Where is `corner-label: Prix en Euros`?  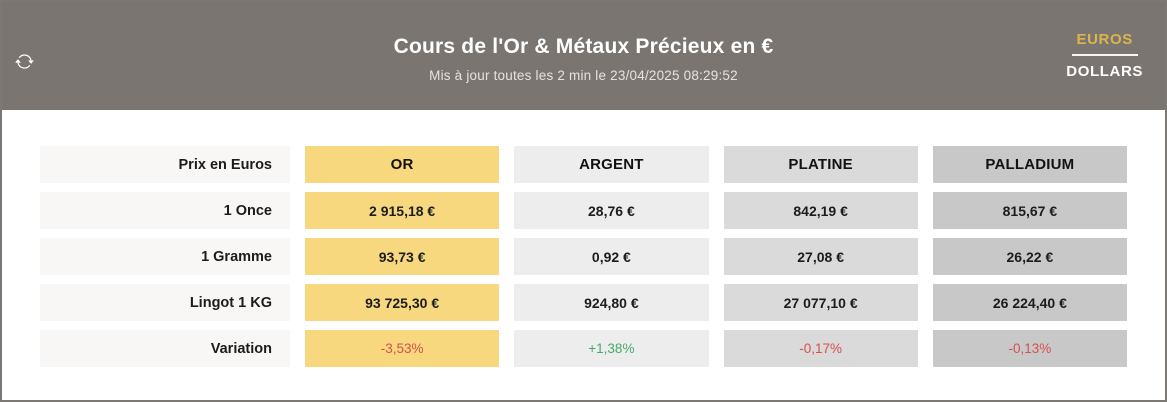
corner-label: Prix en Euros is located at coordinates (165, 164).